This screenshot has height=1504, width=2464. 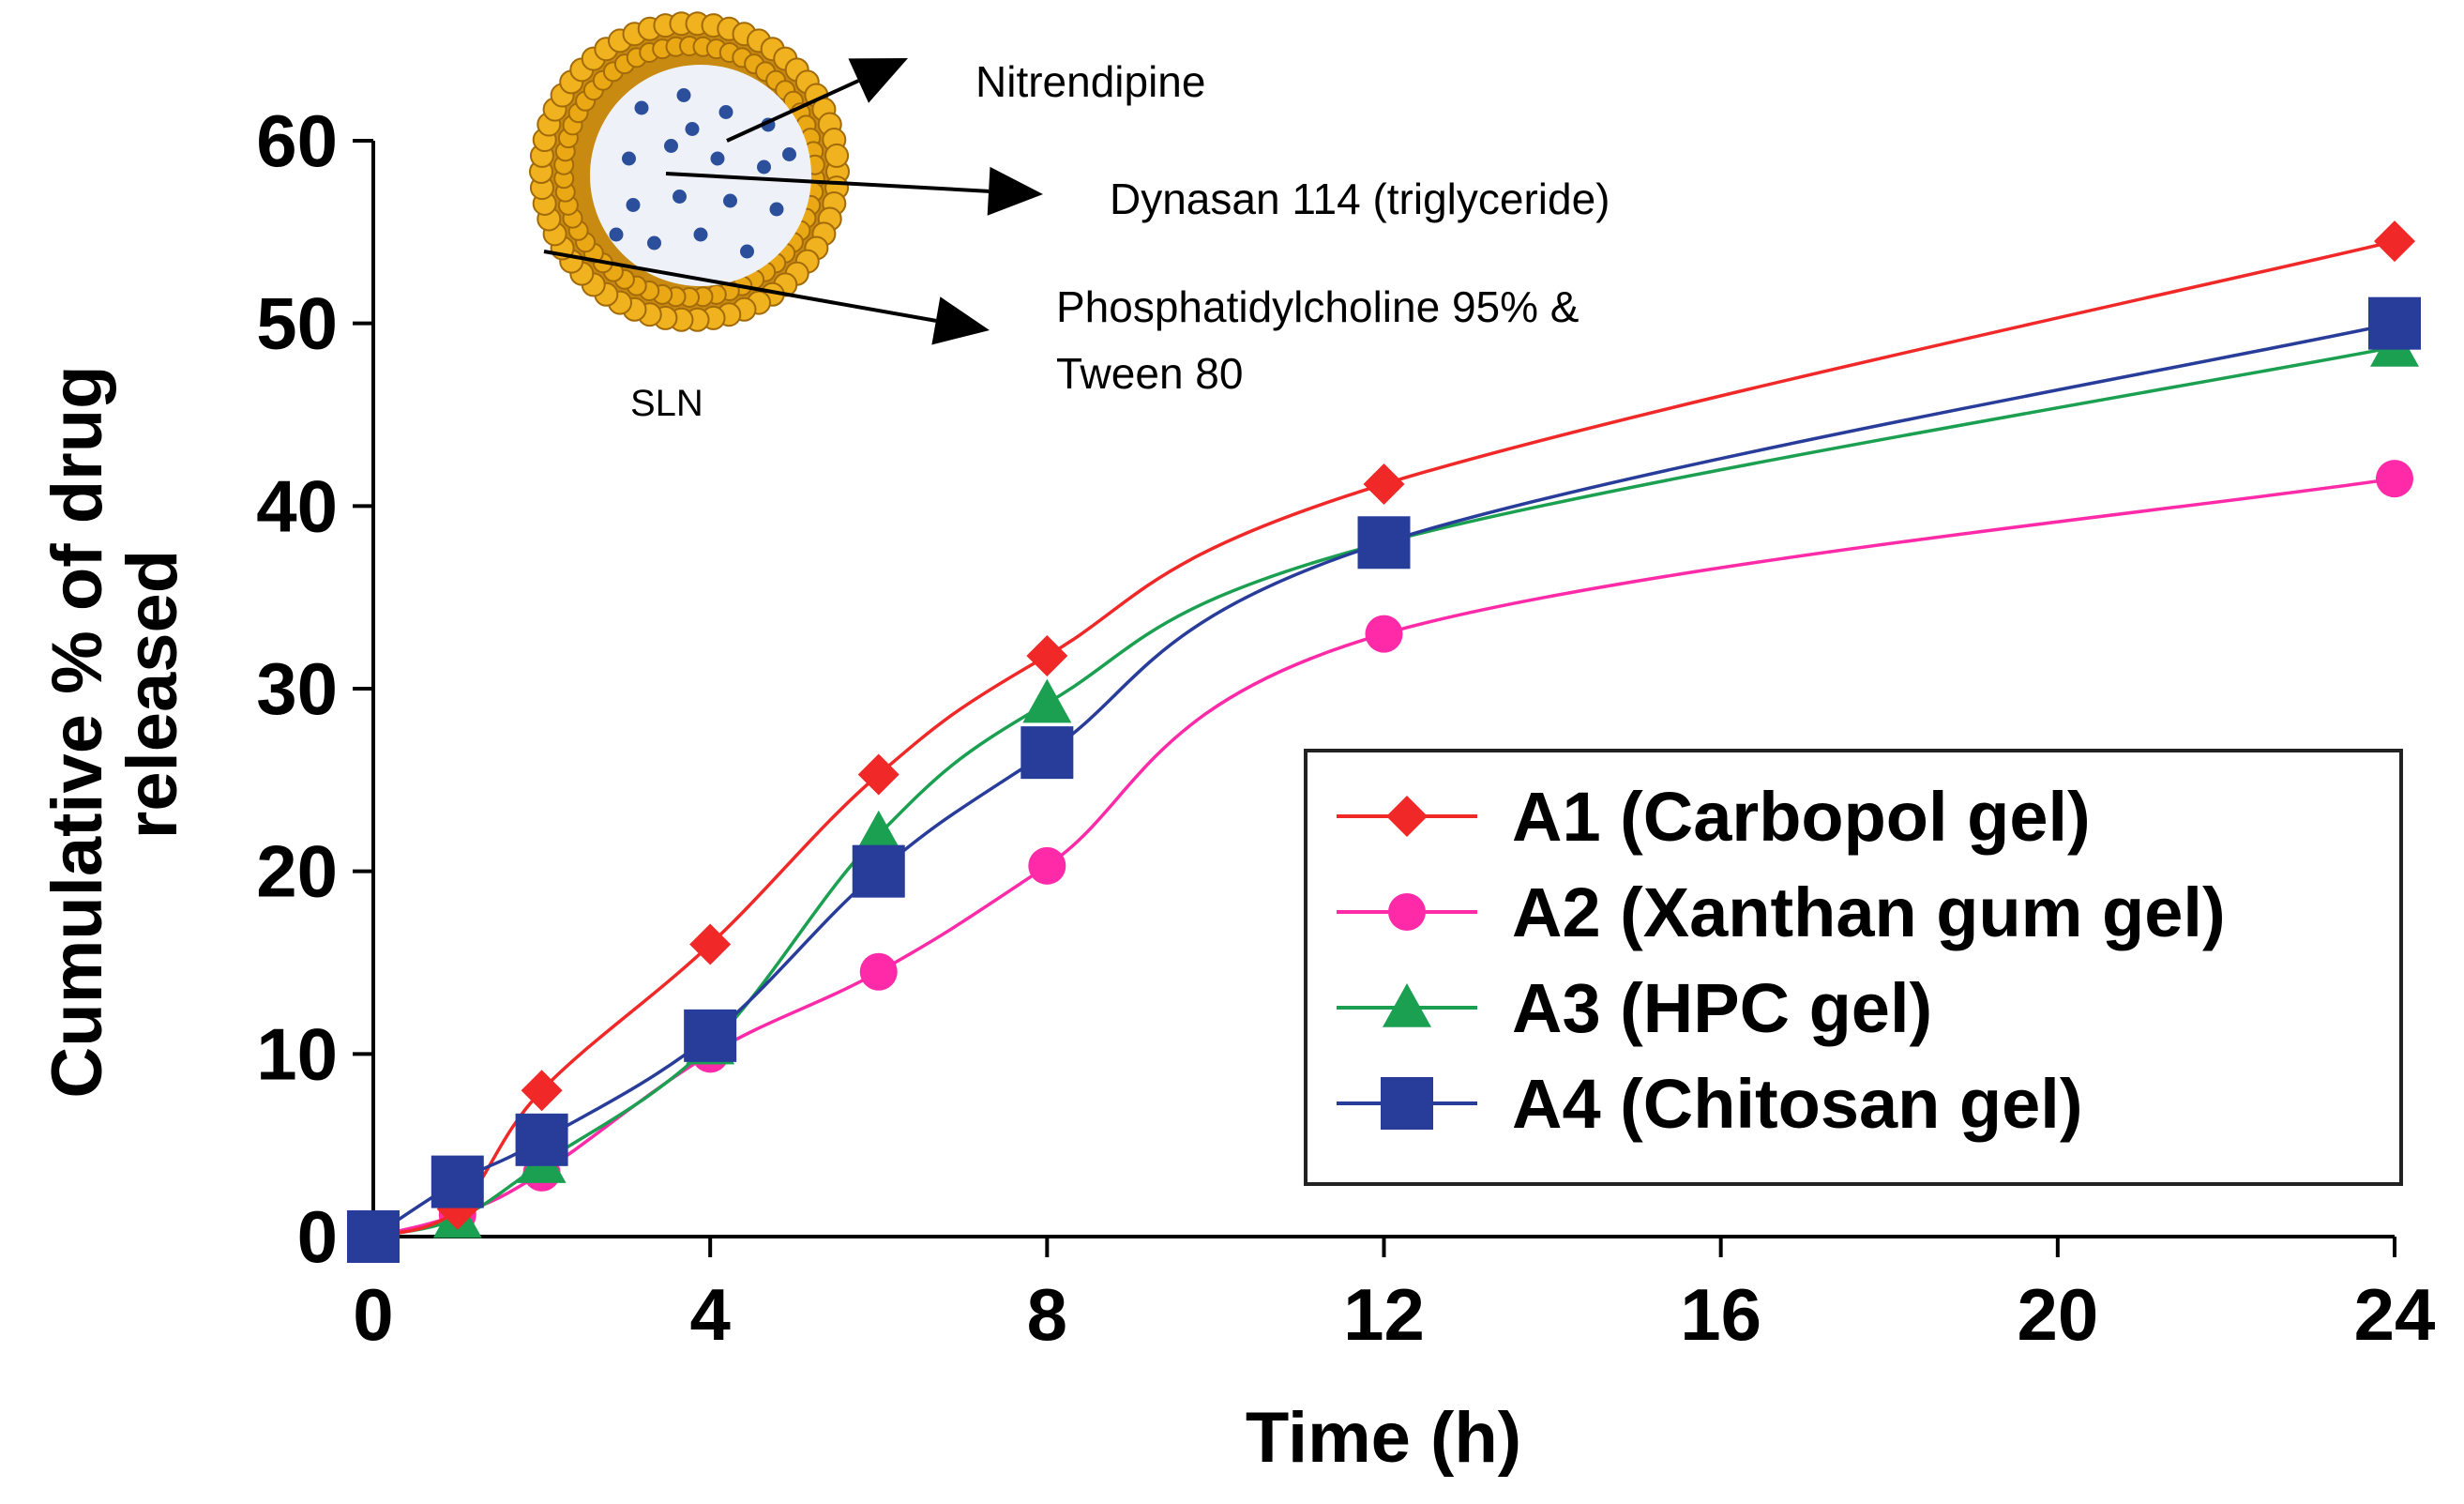 What do you see at coordinates (373, 1314) in the screenshot?
I see `x-tick-label: 0` at bounding box center [373, 1314].